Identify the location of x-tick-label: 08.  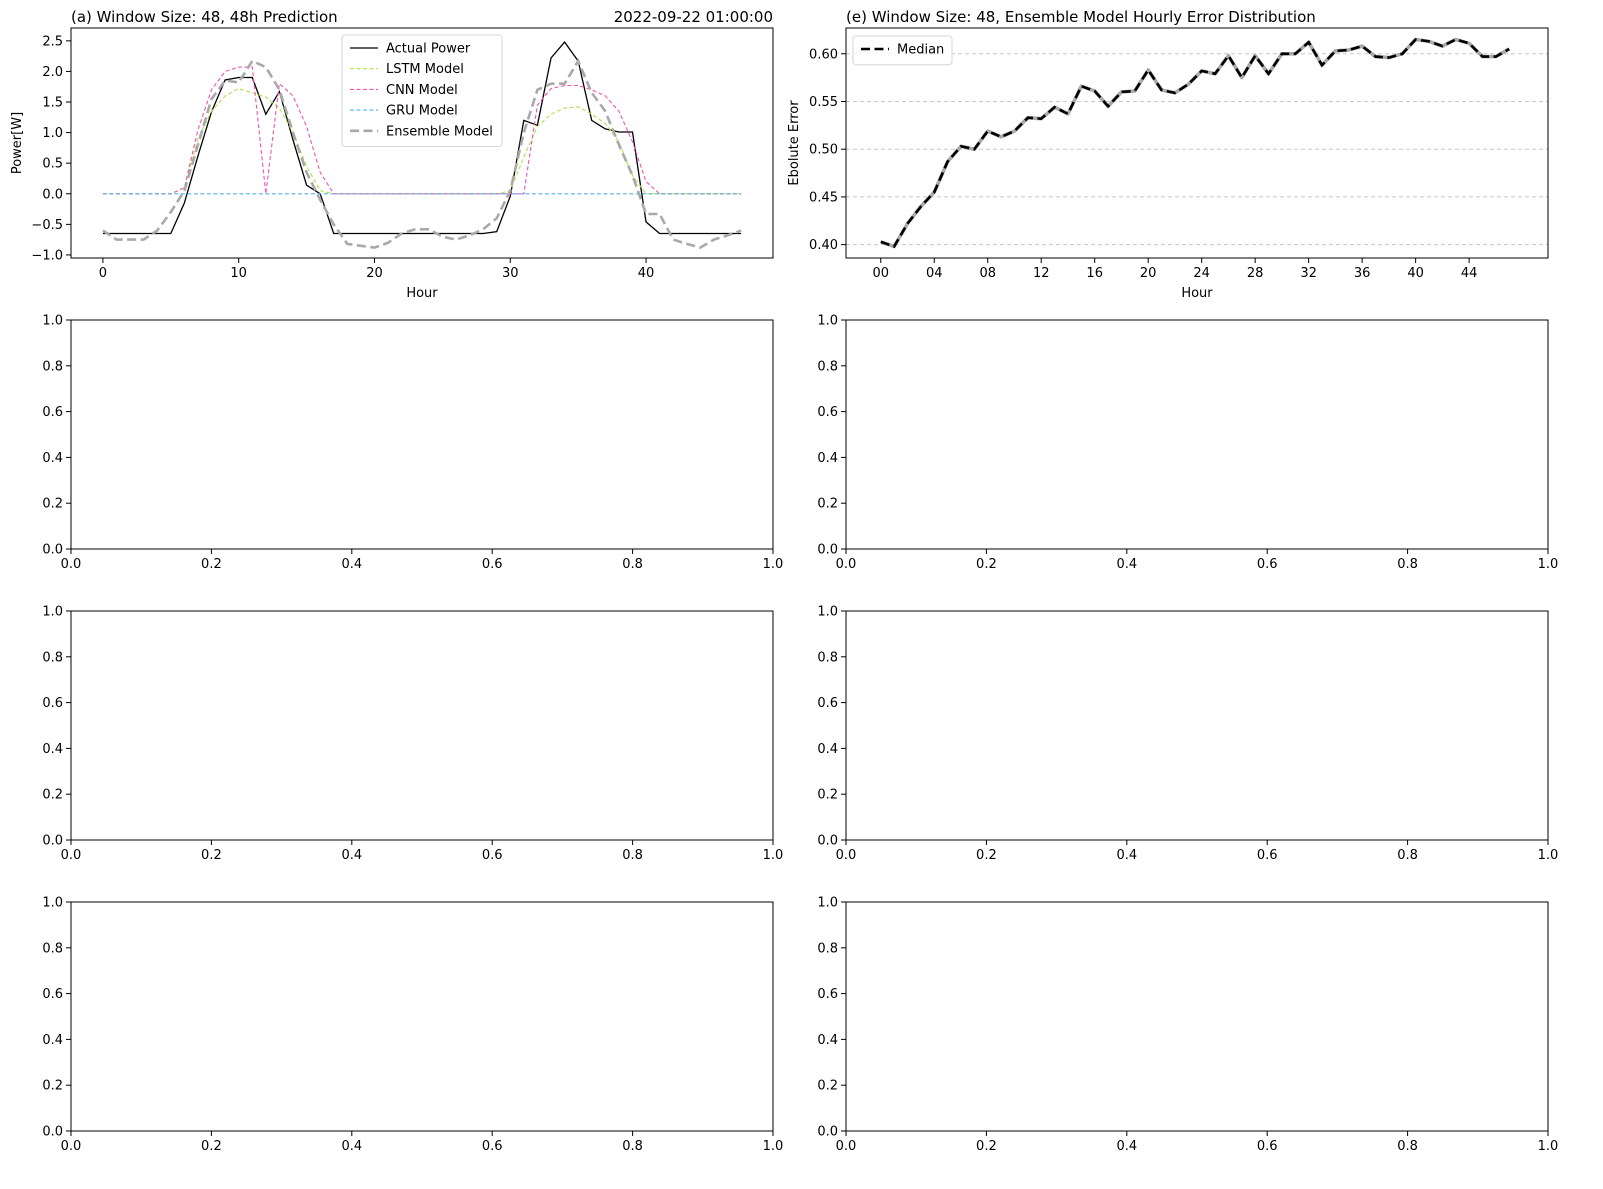
(987, 273).